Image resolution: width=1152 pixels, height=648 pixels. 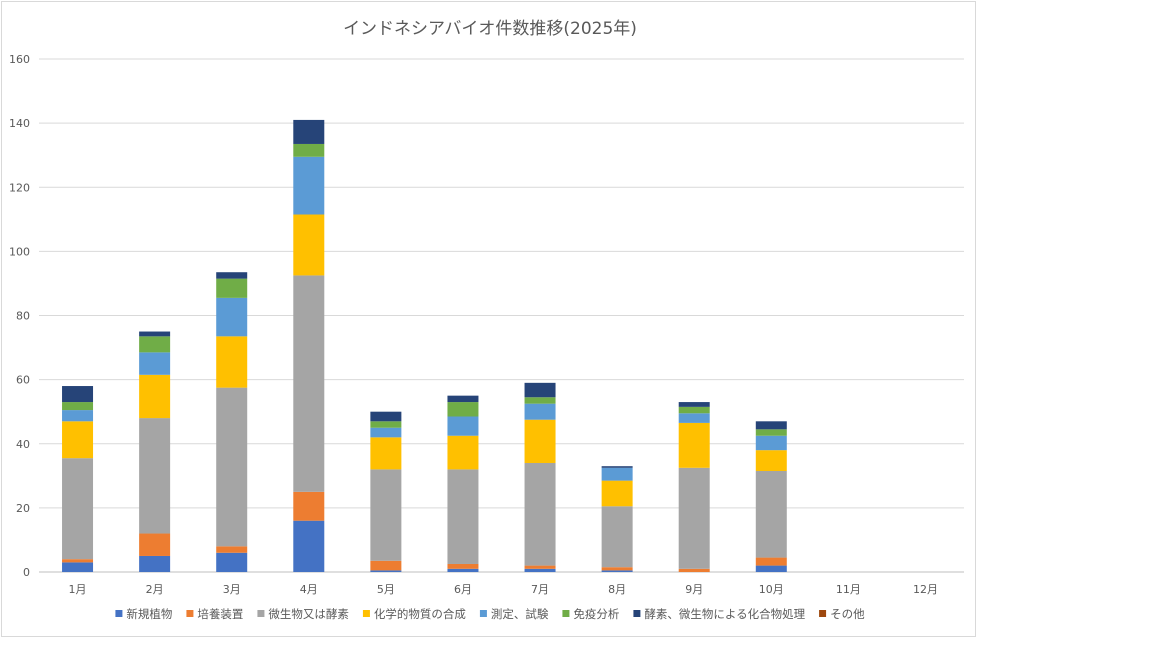 What do you see at coordinates (23, 380) in the screenshot?
I see `y-tick-label: 60` at bounding box center [23, 380].